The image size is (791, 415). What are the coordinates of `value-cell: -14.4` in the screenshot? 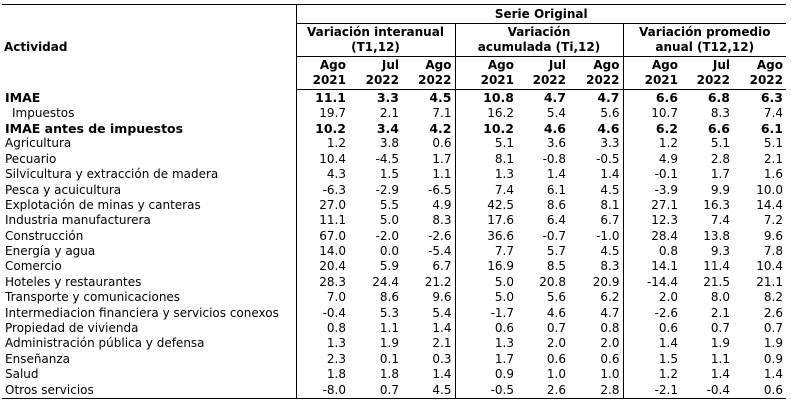 It's located at (651, 282).